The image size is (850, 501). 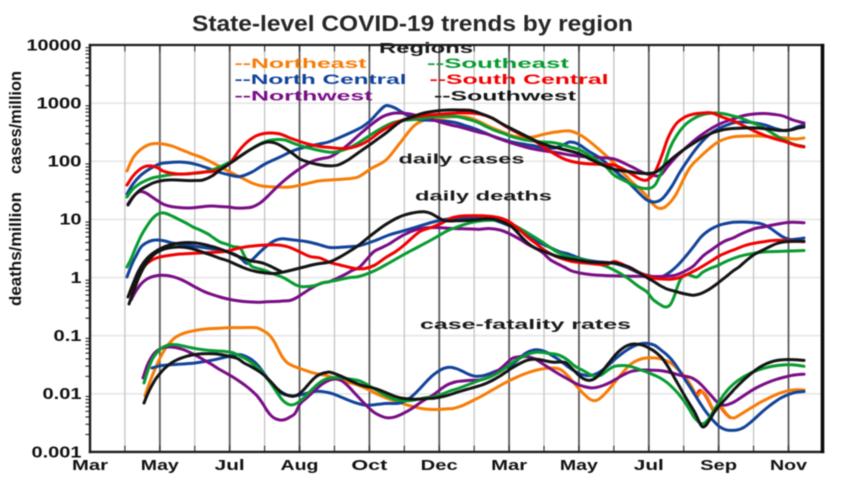 What do you see at coordinates (462, 159) in the screenshot?
I see `svg-text: daily cases` at bounding box center [462, 159].